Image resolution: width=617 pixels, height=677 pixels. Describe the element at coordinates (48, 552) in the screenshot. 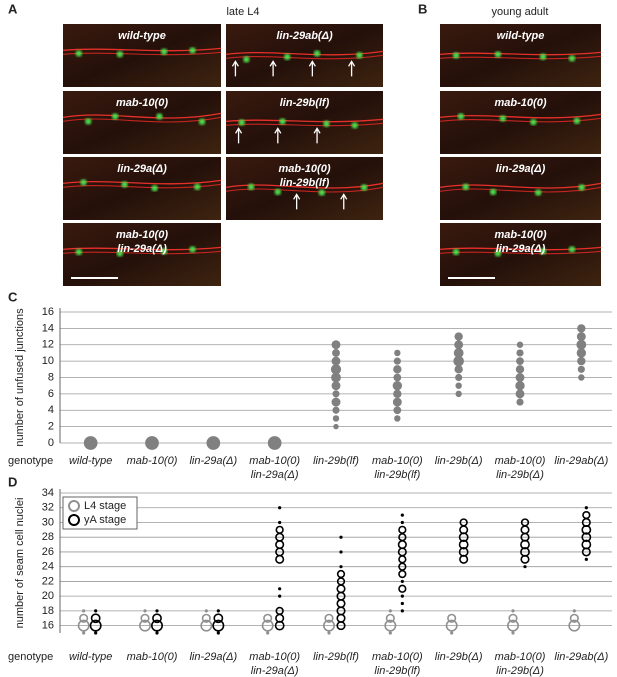

I see `y-tick-label: 26` at that location.